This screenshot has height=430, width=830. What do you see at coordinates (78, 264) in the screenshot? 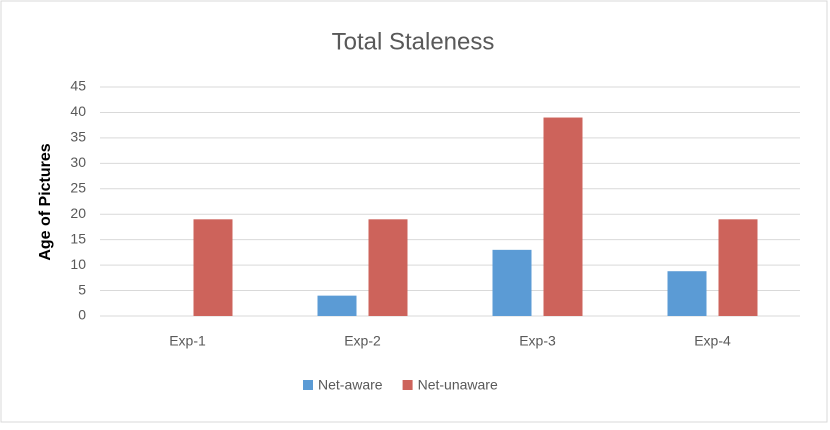
I see `y-tick-label: 10` at bounding box center [78, 264].